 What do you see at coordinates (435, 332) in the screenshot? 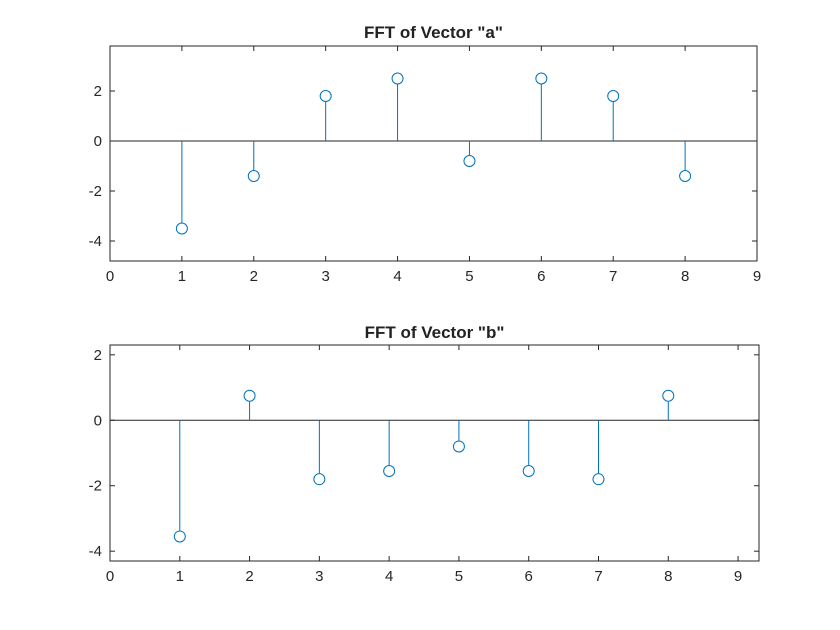
I see `chart-title: FFT of Vector "b"` at bounding box center [435, 332].